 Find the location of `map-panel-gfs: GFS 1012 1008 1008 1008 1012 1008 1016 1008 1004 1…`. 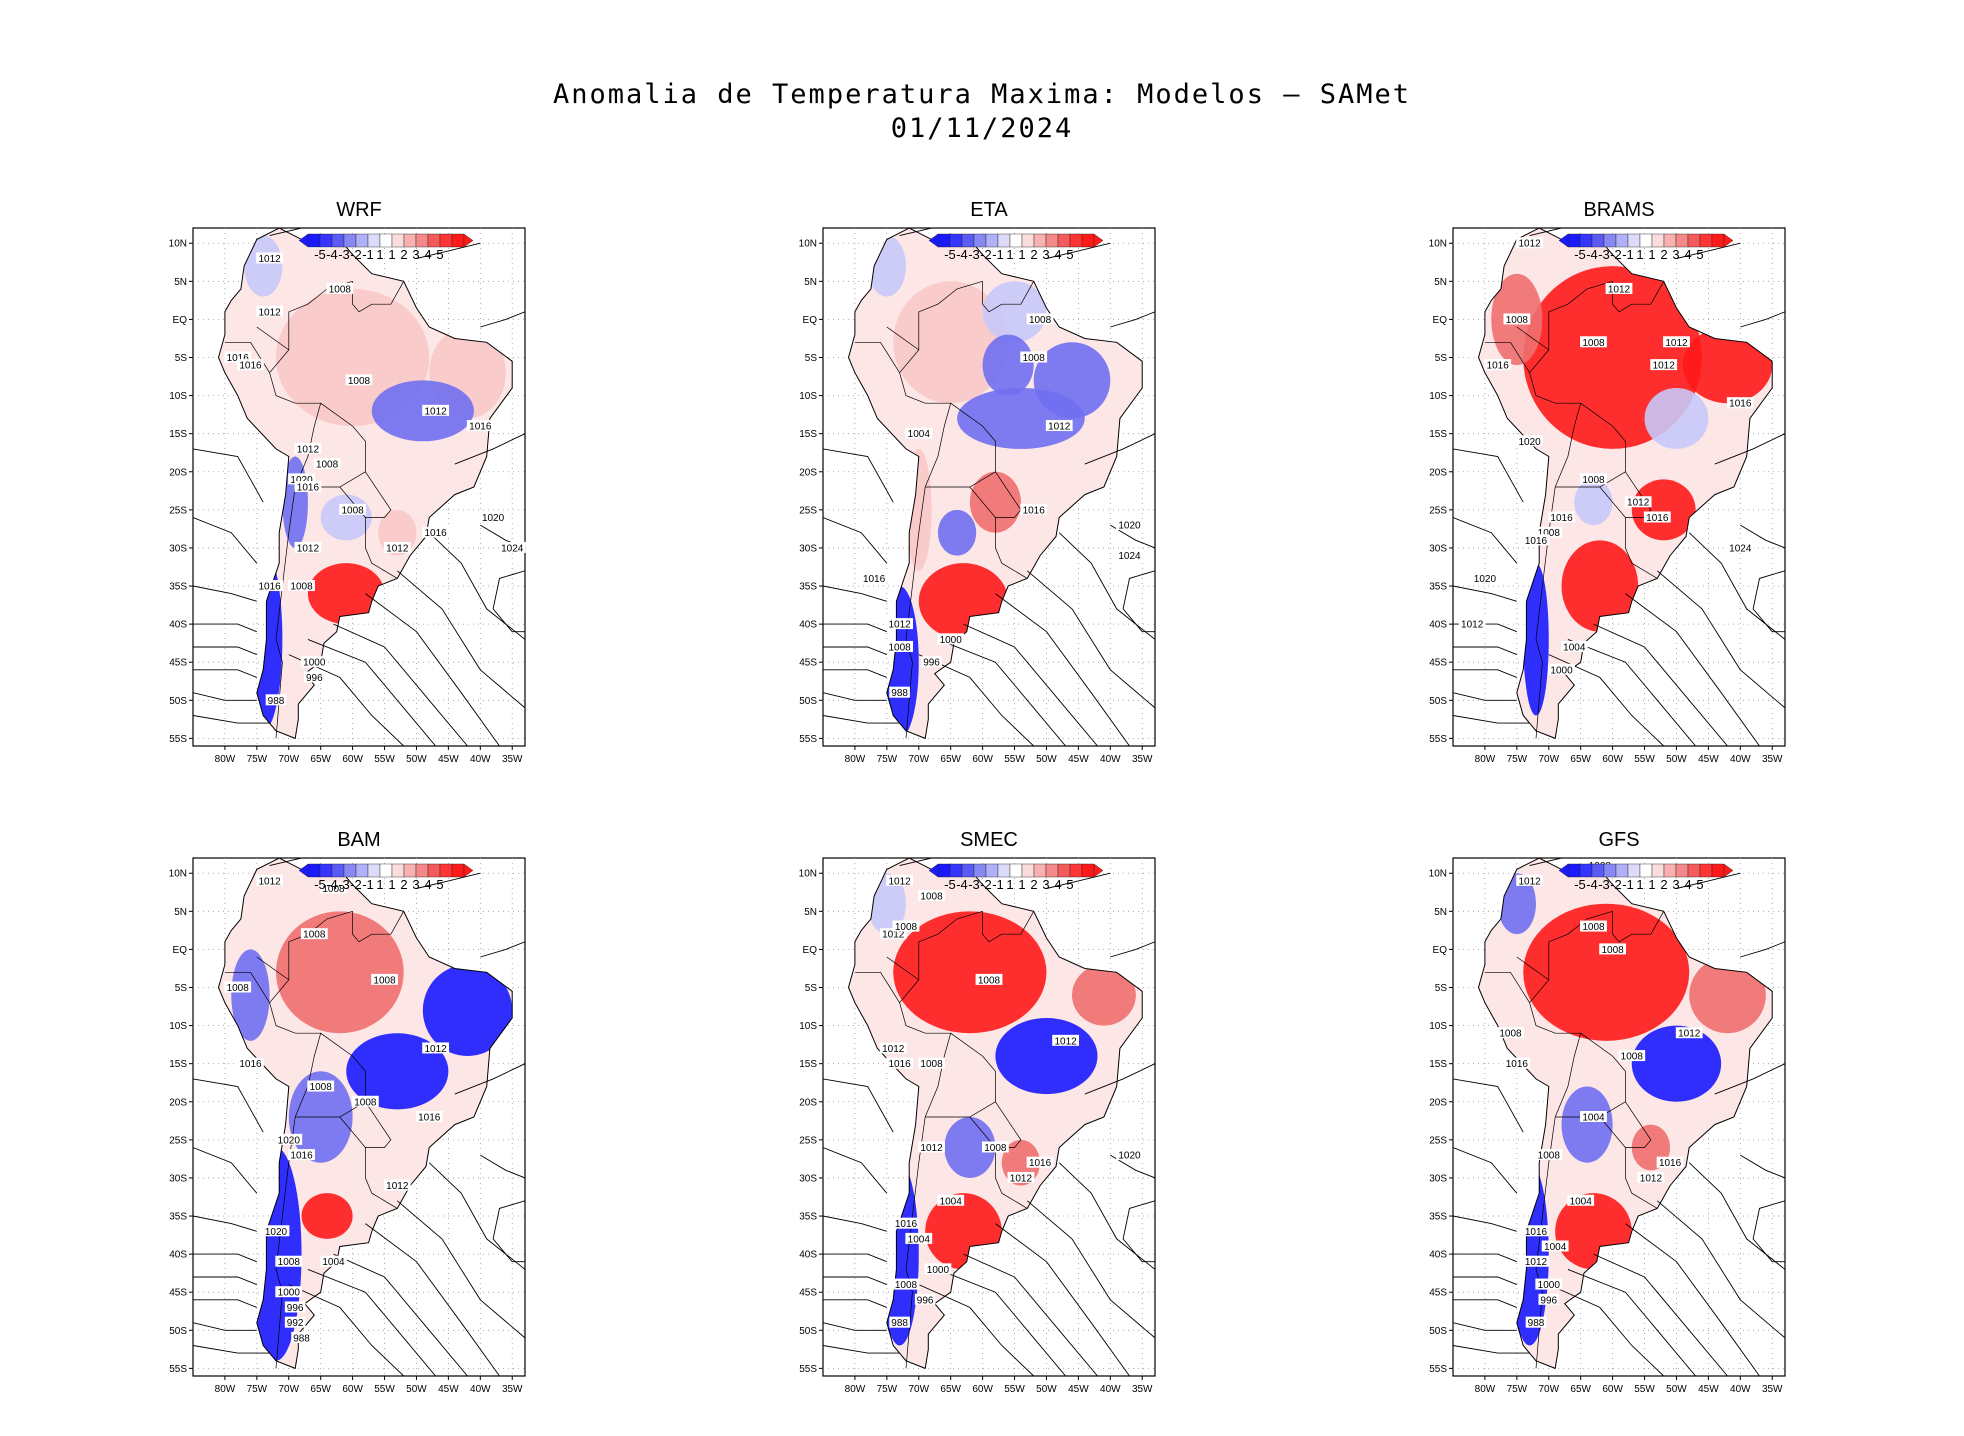

map-panel-gfs: GFS 1012 1008 1008 1008 1012 1008 1016 1008 1004 1… is located at coordinates (1640, 1115).